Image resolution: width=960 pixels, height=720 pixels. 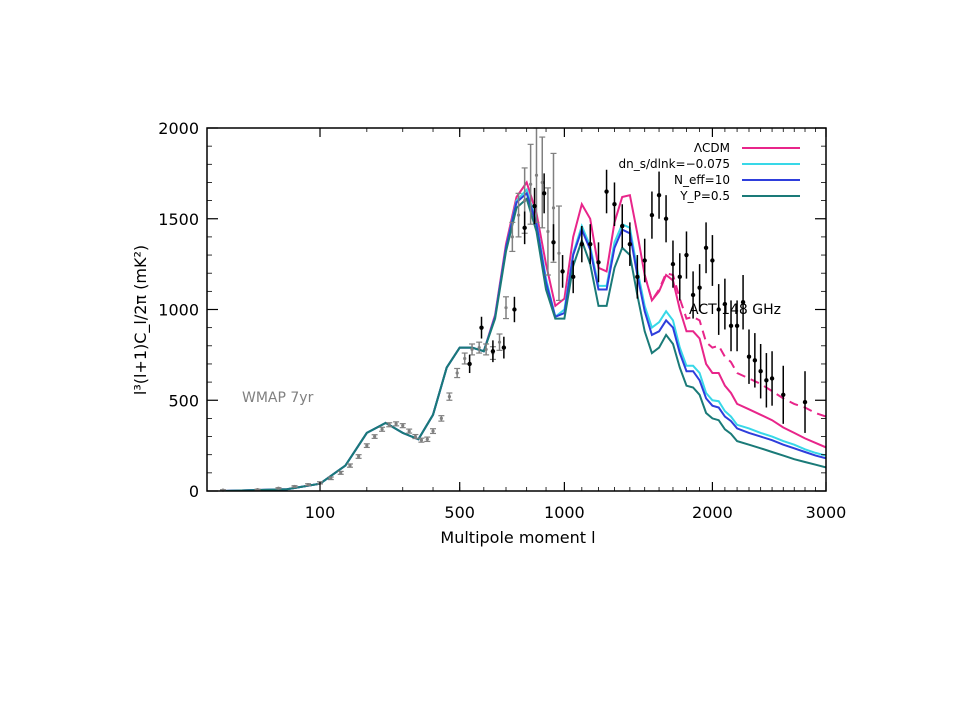 I want to click on y-tick-label: 1500, so click(x=178, y=219).